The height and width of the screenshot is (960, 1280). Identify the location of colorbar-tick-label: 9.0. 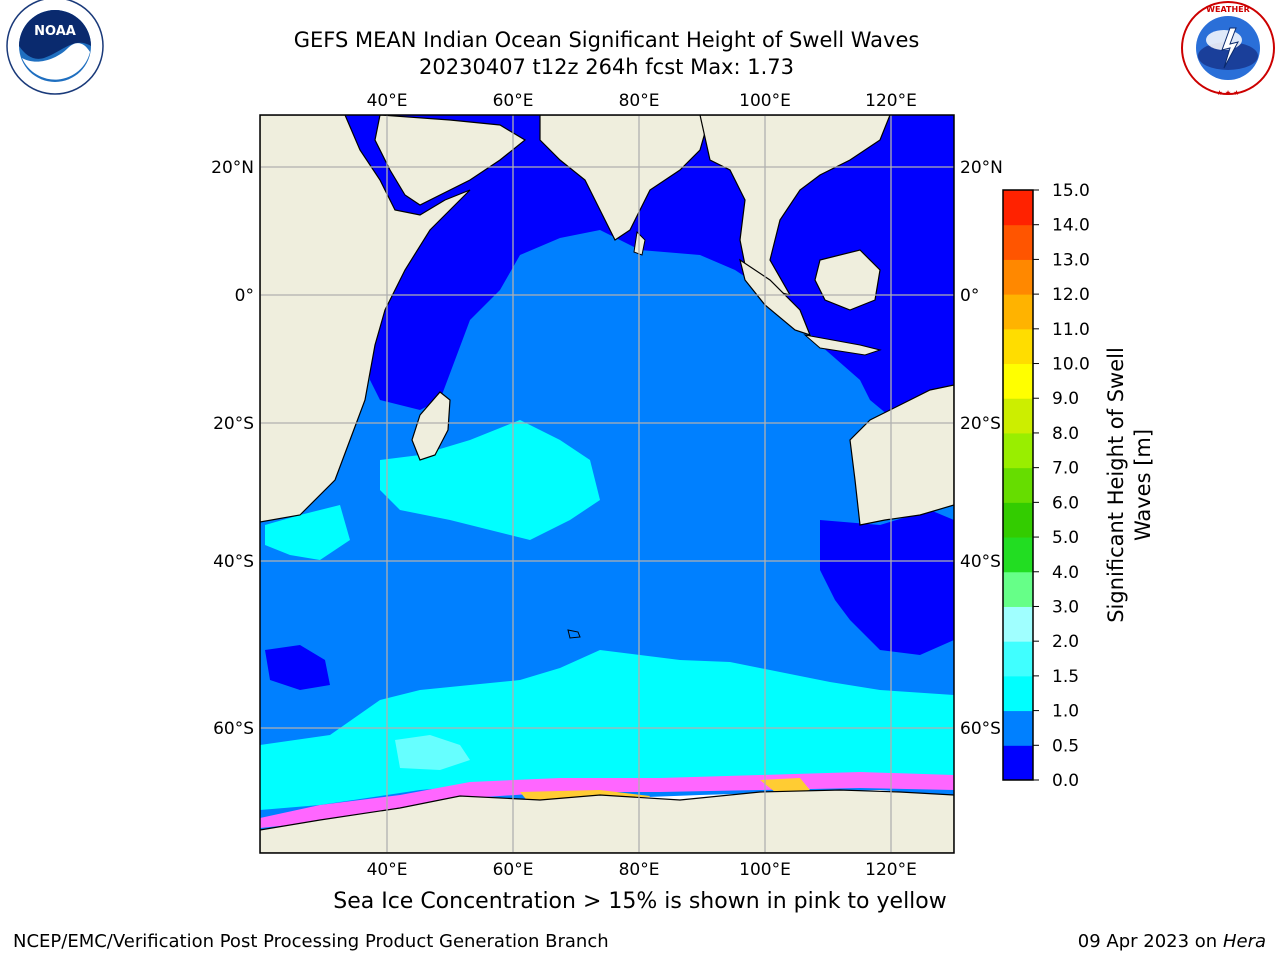
(1065, 399).